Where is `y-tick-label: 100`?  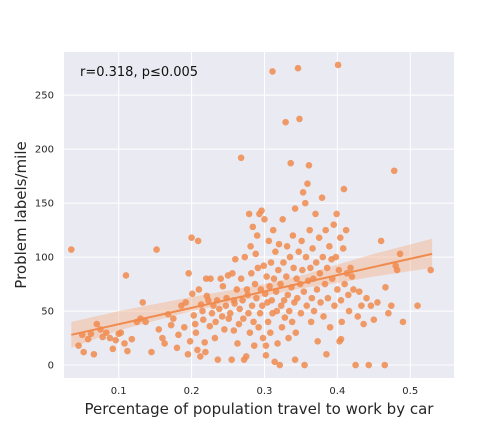 y-tick-label: 100 is located at coordinates (44, 258).